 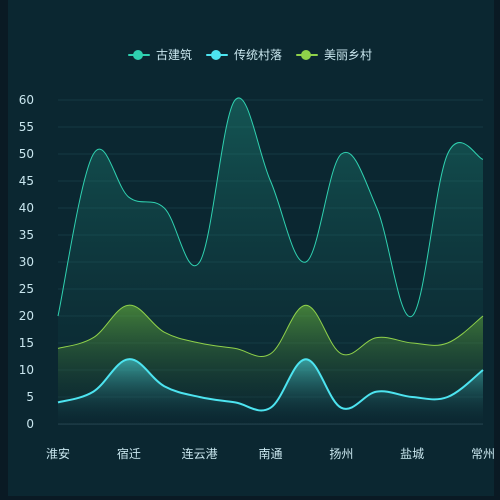 What do you see at coordinates (58, 453) in the screenshot?
I see `x-tick-label: 淮安` at bounding box center [58, 453].